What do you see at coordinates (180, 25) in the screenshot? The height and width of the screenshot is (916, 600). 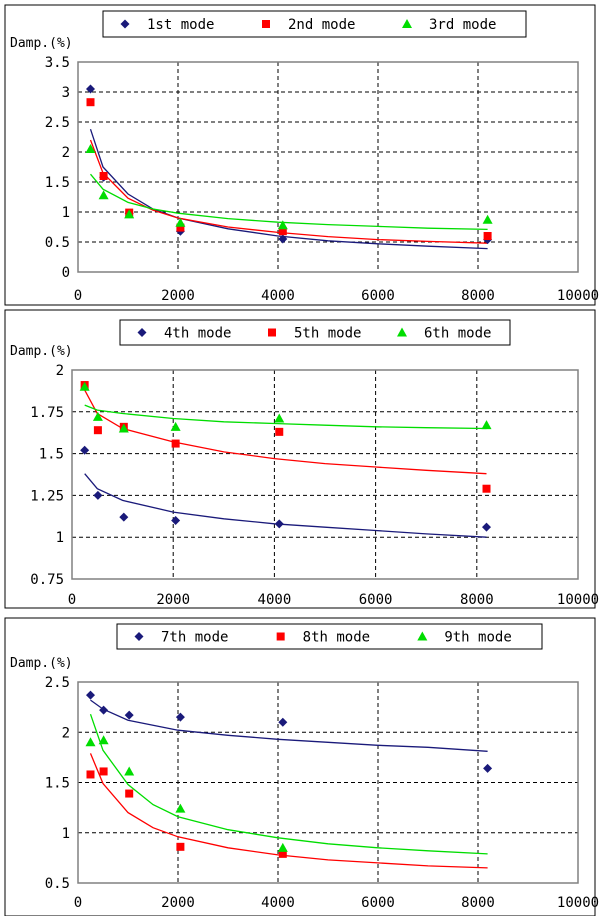 I see `legend-label-1: 1st mode` at bounding box center [180, 25].